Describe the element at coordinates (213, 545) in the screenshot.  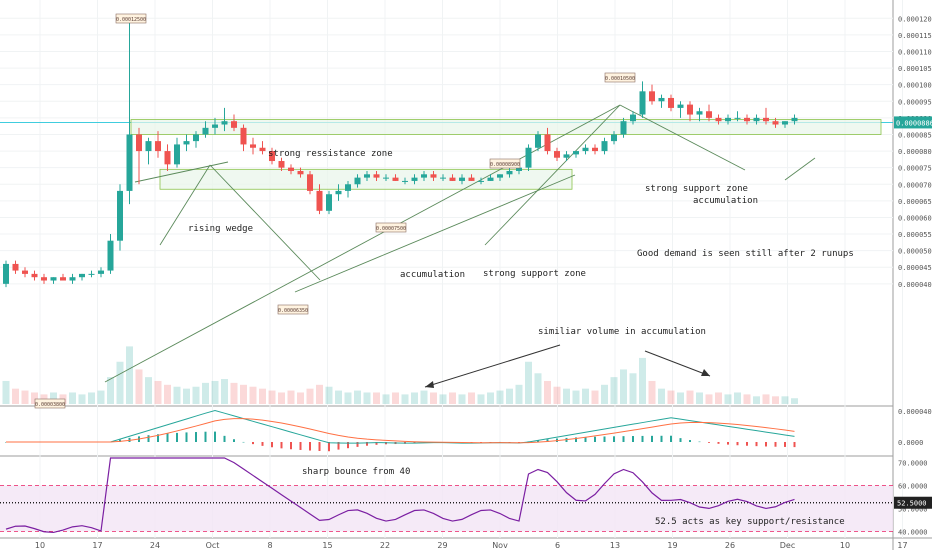
I see `date-tick-label: Oct` at that location.